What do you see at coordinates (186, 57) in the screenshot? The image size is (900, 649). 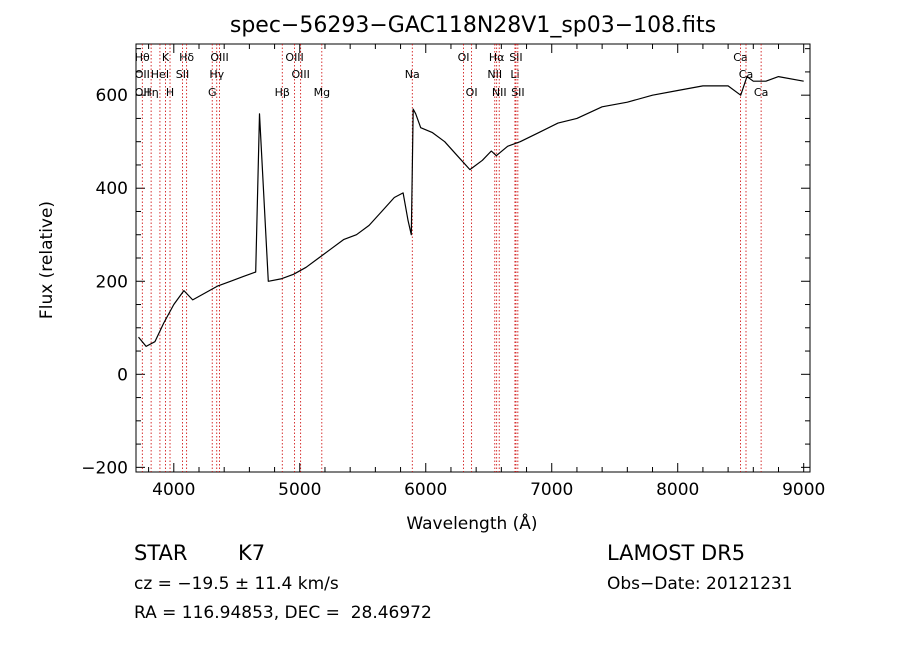 I see `spectral-line-label: Hδ` at bounding box center [186, 57].